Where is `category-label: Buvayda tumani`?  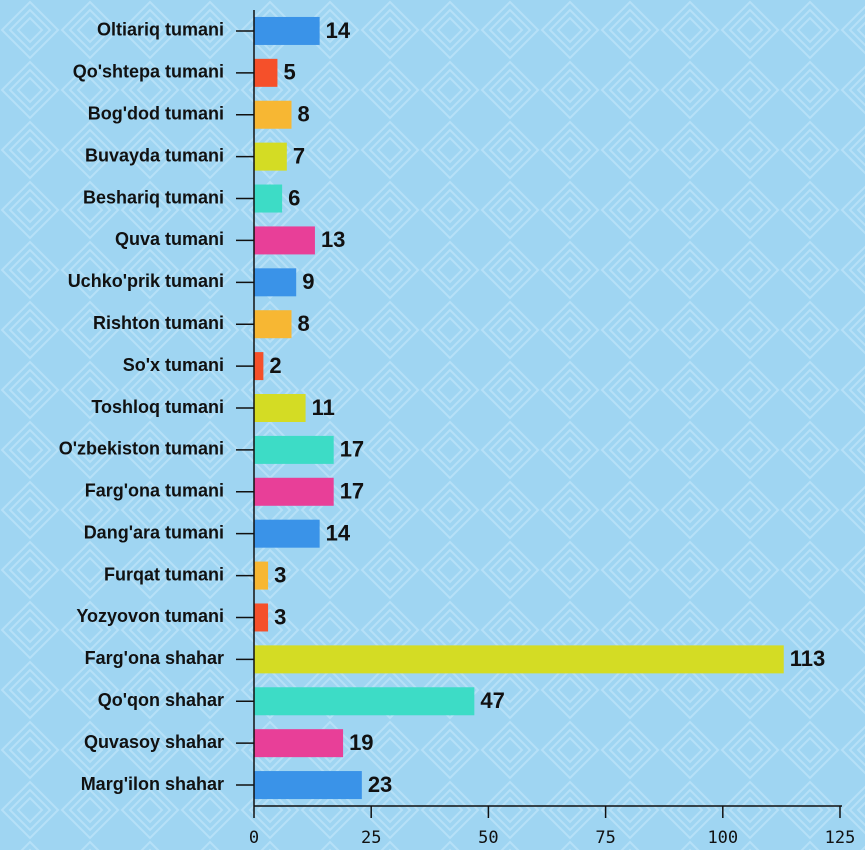 category-label: Buvayda tumani is located at coordinates (154, 155).